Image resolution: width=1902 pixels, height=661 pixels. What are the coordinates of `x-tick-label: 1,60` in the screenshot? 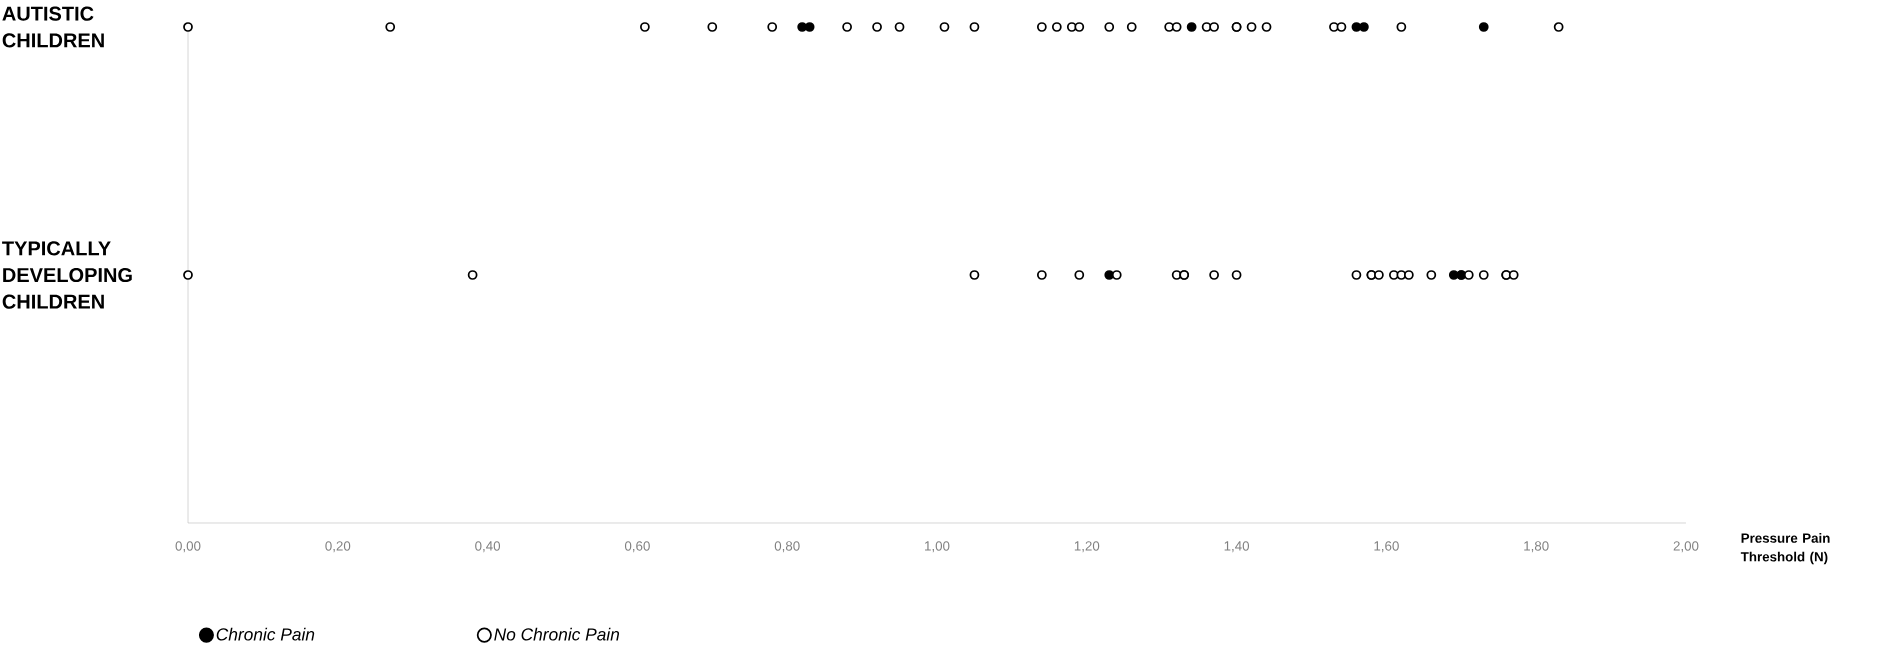 It's located at (1386, 547).